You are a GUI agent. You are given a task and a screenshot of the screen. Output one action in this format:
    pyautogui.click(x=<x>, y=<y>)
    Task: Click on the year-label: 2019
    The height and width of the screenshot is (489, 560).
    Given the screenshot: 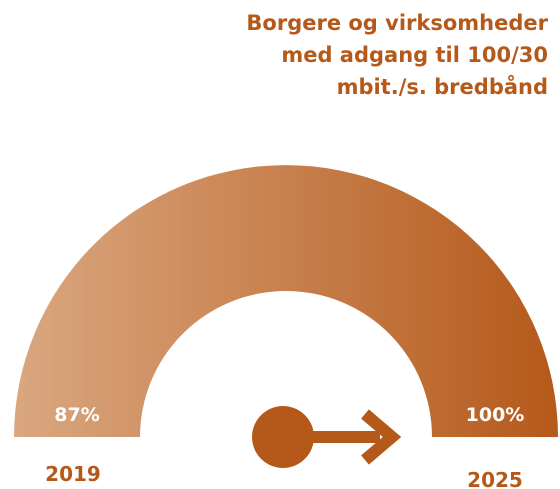 What is the action you would take?
    pyautogui.click(x=73, y=474)
    